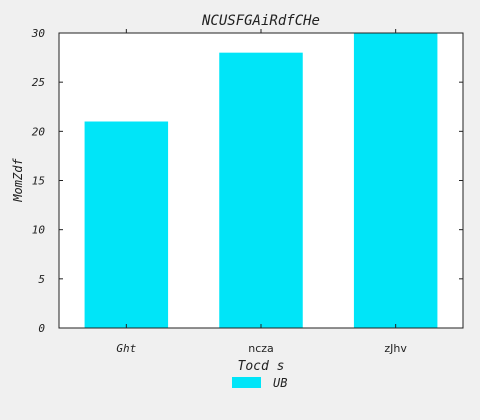 This screenshot has height=420, width=480. I want to click on bar-ght, so click(126, 224).